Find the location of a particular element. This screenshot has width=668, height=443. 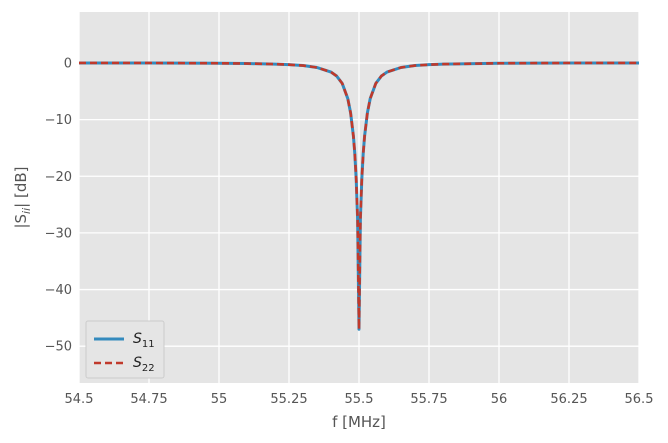

y-tick-label: −30 is located at coordinates (58, 233).